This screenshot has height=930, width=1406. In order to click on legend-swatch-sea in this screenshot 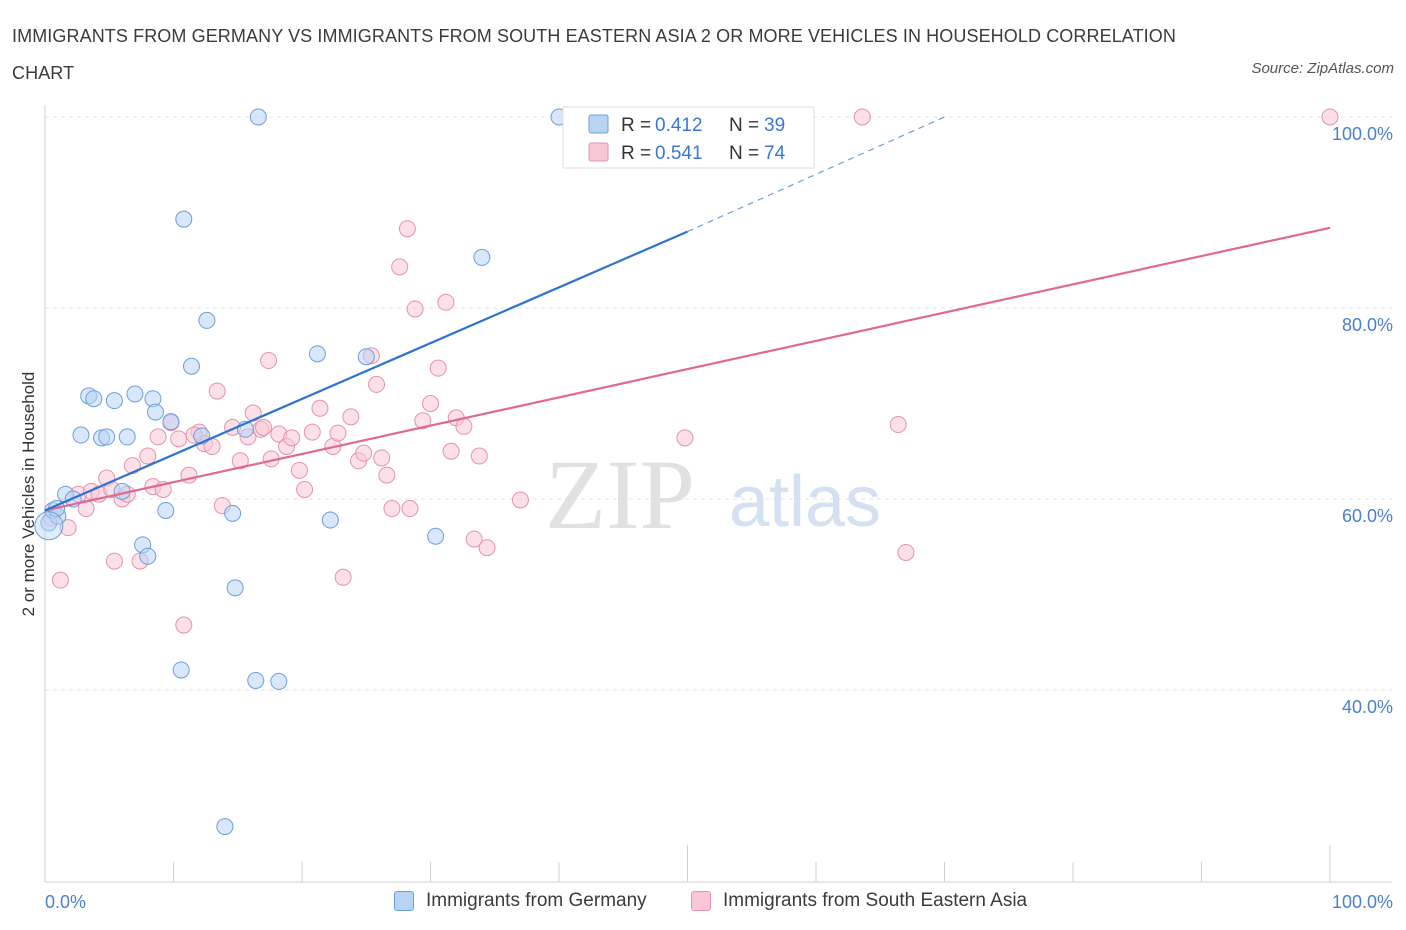, I will do `click(701, 901)`.